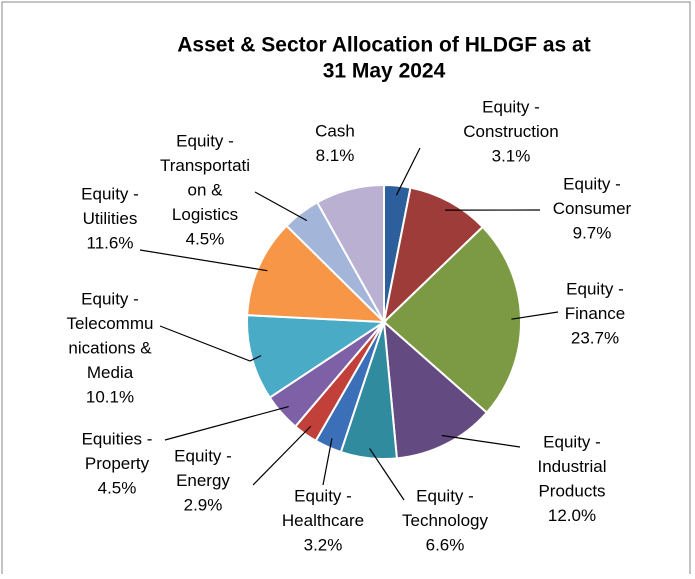 The width and height of the screenshot is (695, 579). I want to click on value-label: 6.6%, so click(445, 544).